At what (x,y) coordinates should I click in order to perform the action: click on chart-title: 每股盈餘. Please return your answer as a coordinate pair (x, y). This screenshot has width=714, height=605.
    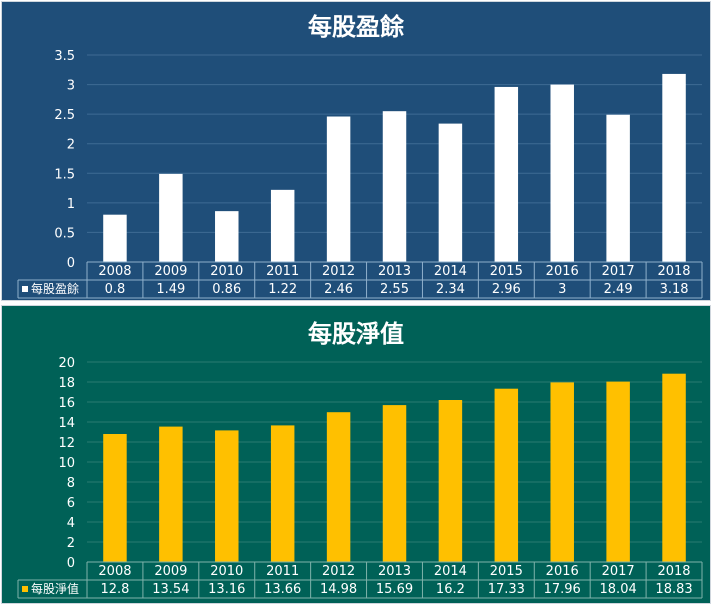
    Looking at the image, I should click on (356, 27).